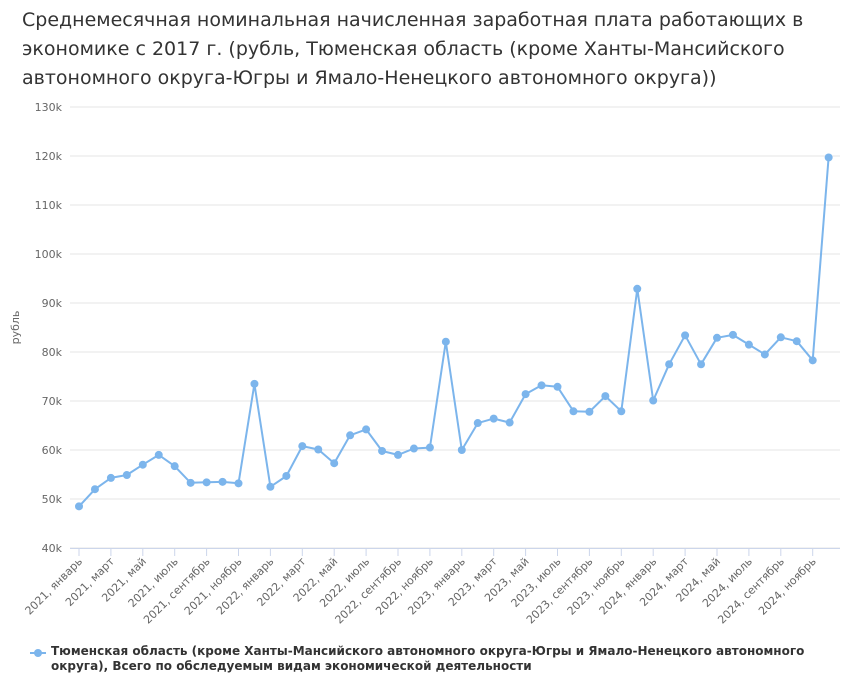 The height and width of the screenshot is (690, 859). I want to click on y-axis: 40k 50k 60k 70k 80k 90k 100k 110k 120k 130k, so click(49, 328).